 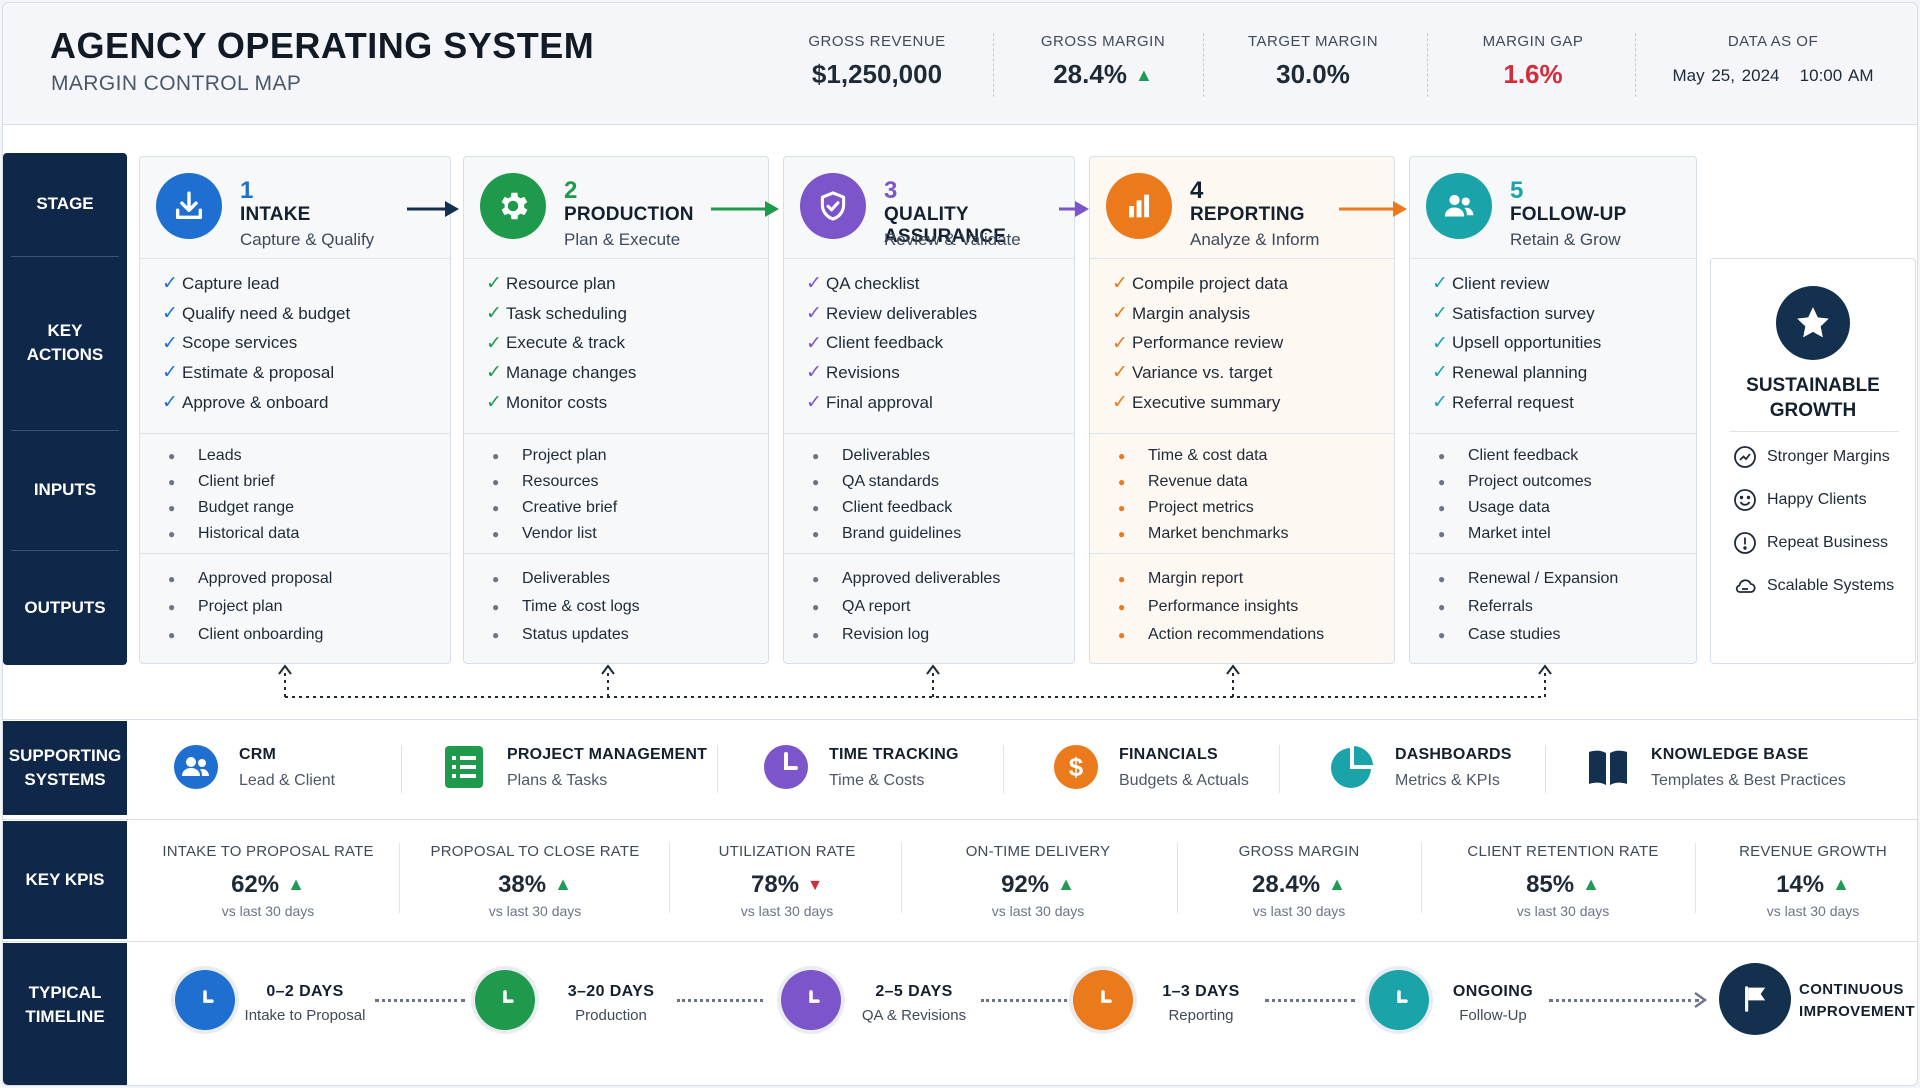 What do you see at coordinates (1313, 61) in the screenshot?
I see `metric-target-margin: TARGET MARGIN 30.0%` at bounding box center [1313, 61].